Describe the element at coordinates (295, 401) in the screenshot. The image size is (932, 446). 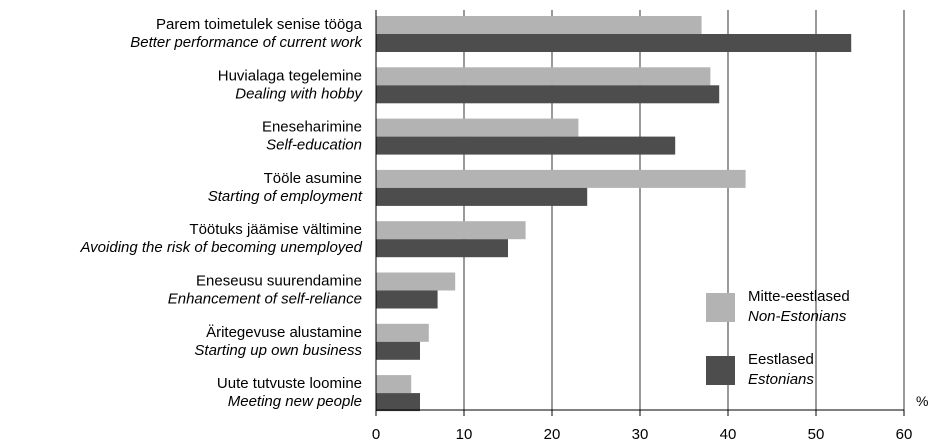
I see `category-label-en: Meeting new people` at that location.